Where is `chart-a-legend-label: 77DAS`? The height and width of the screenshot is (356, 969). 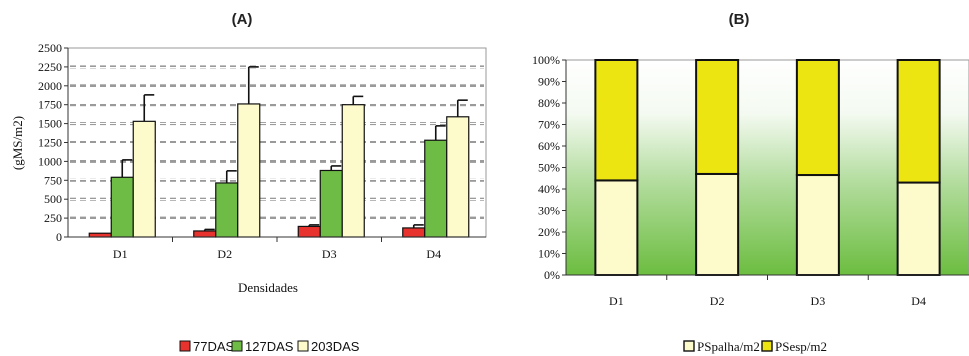
chart-a-legend-label: 77DAS is located at coordinates (214, 346).